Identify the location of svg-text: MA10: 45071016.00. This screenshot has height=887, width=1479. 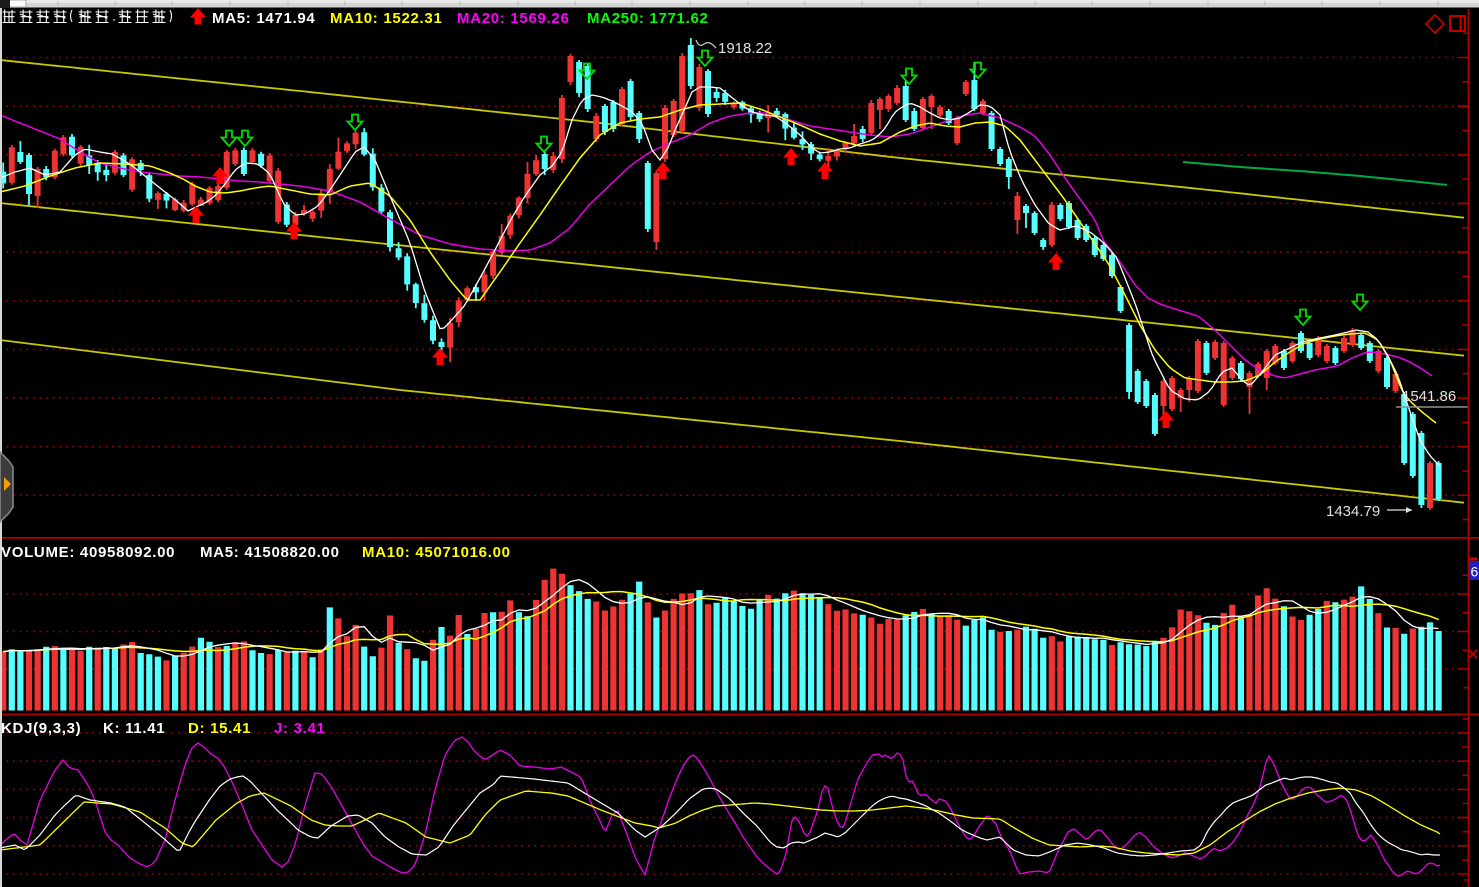
(436, 552).